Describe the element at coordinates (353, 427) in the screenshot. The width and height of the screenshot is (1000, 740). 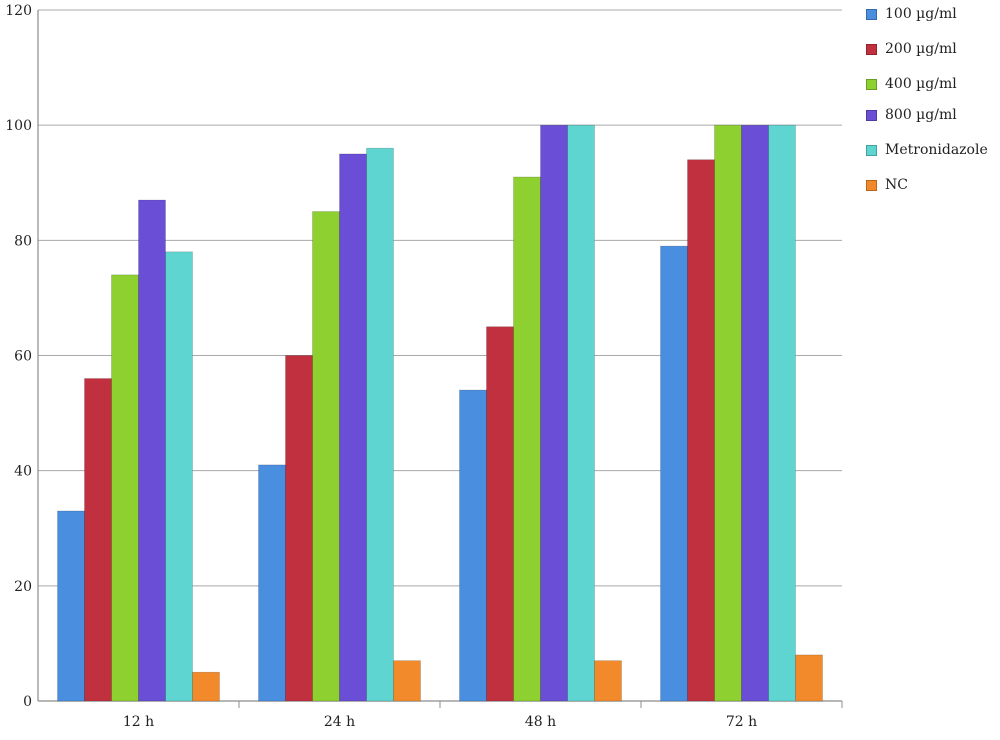
I see `bar-800-g-ml-24h` at that location.